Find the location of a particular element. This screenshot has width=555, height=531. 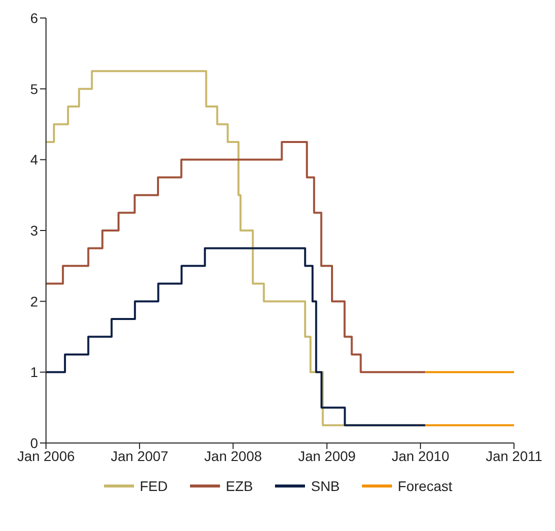

y-tick-label: 1 is located at coordinates (34, 372).